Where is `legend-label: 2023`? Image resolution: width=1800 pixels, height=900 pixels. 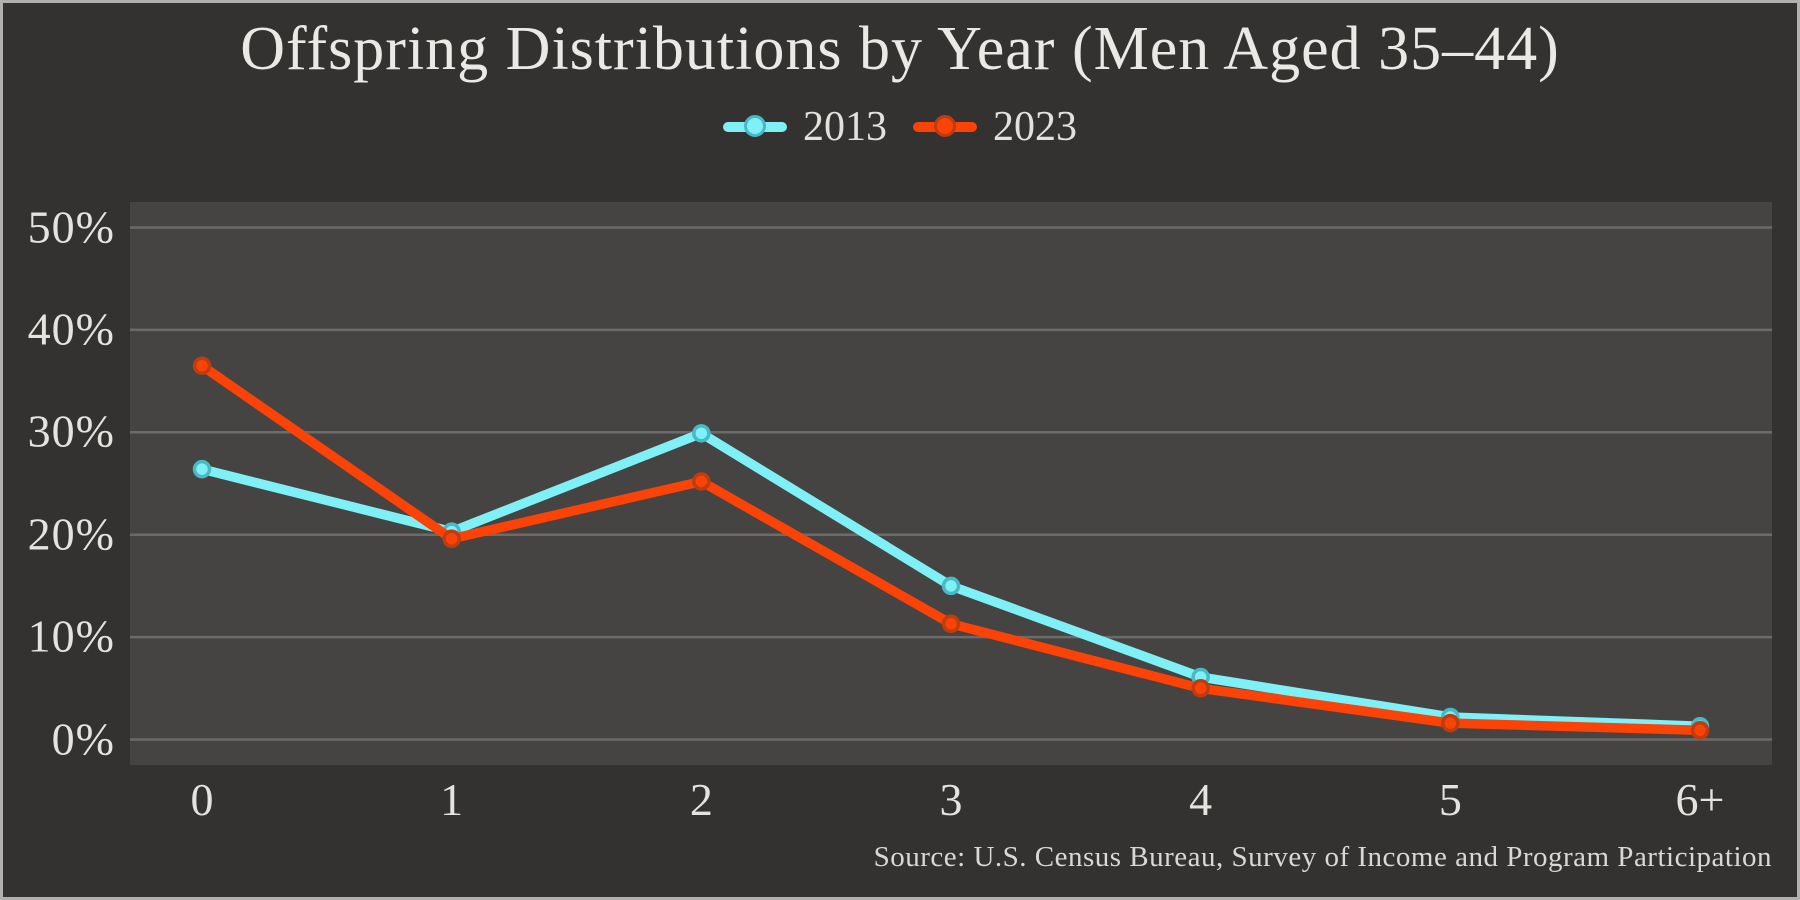
legend-label: 2023 is located at coordinates (1035, 127).